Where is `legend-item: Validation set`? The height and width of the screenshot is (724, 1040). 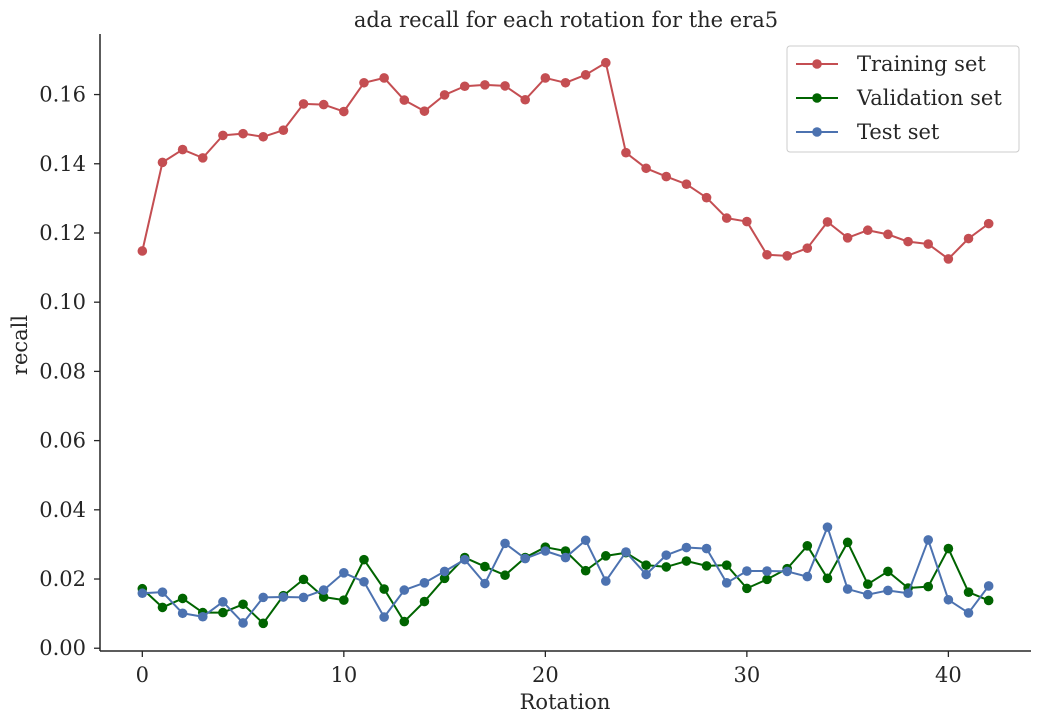
legend-item: Validation set is located at coordinates (899, 98).